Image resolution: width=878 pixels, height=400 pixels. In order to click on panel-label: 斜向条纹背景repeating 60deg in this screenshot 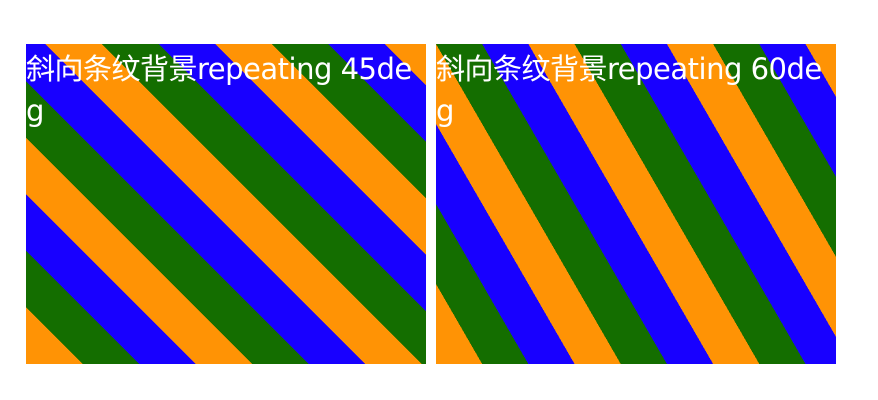, I will do `click(629, 90)`.